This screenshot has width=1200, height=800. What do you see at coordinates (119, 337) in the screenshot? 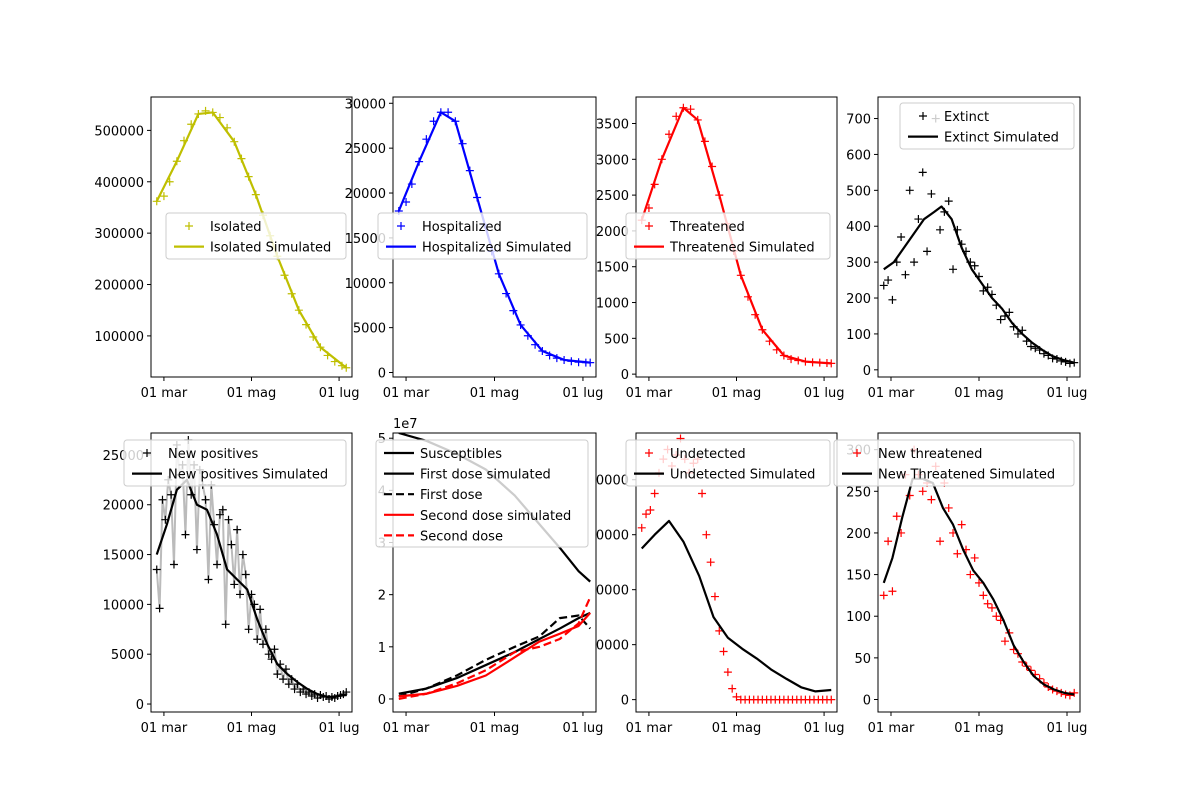
I see `y-tick-label: 100000` at bounding box center [119, 337].